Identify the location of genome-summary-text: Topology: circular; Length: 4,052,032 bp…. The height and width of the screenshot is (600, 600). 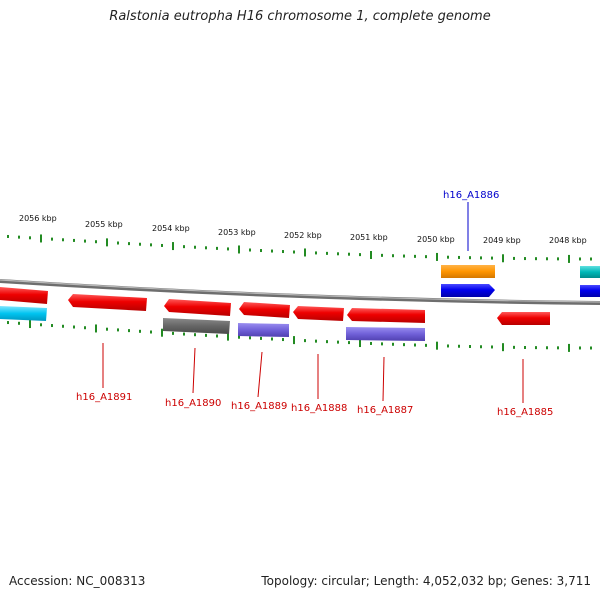
(426, 581).